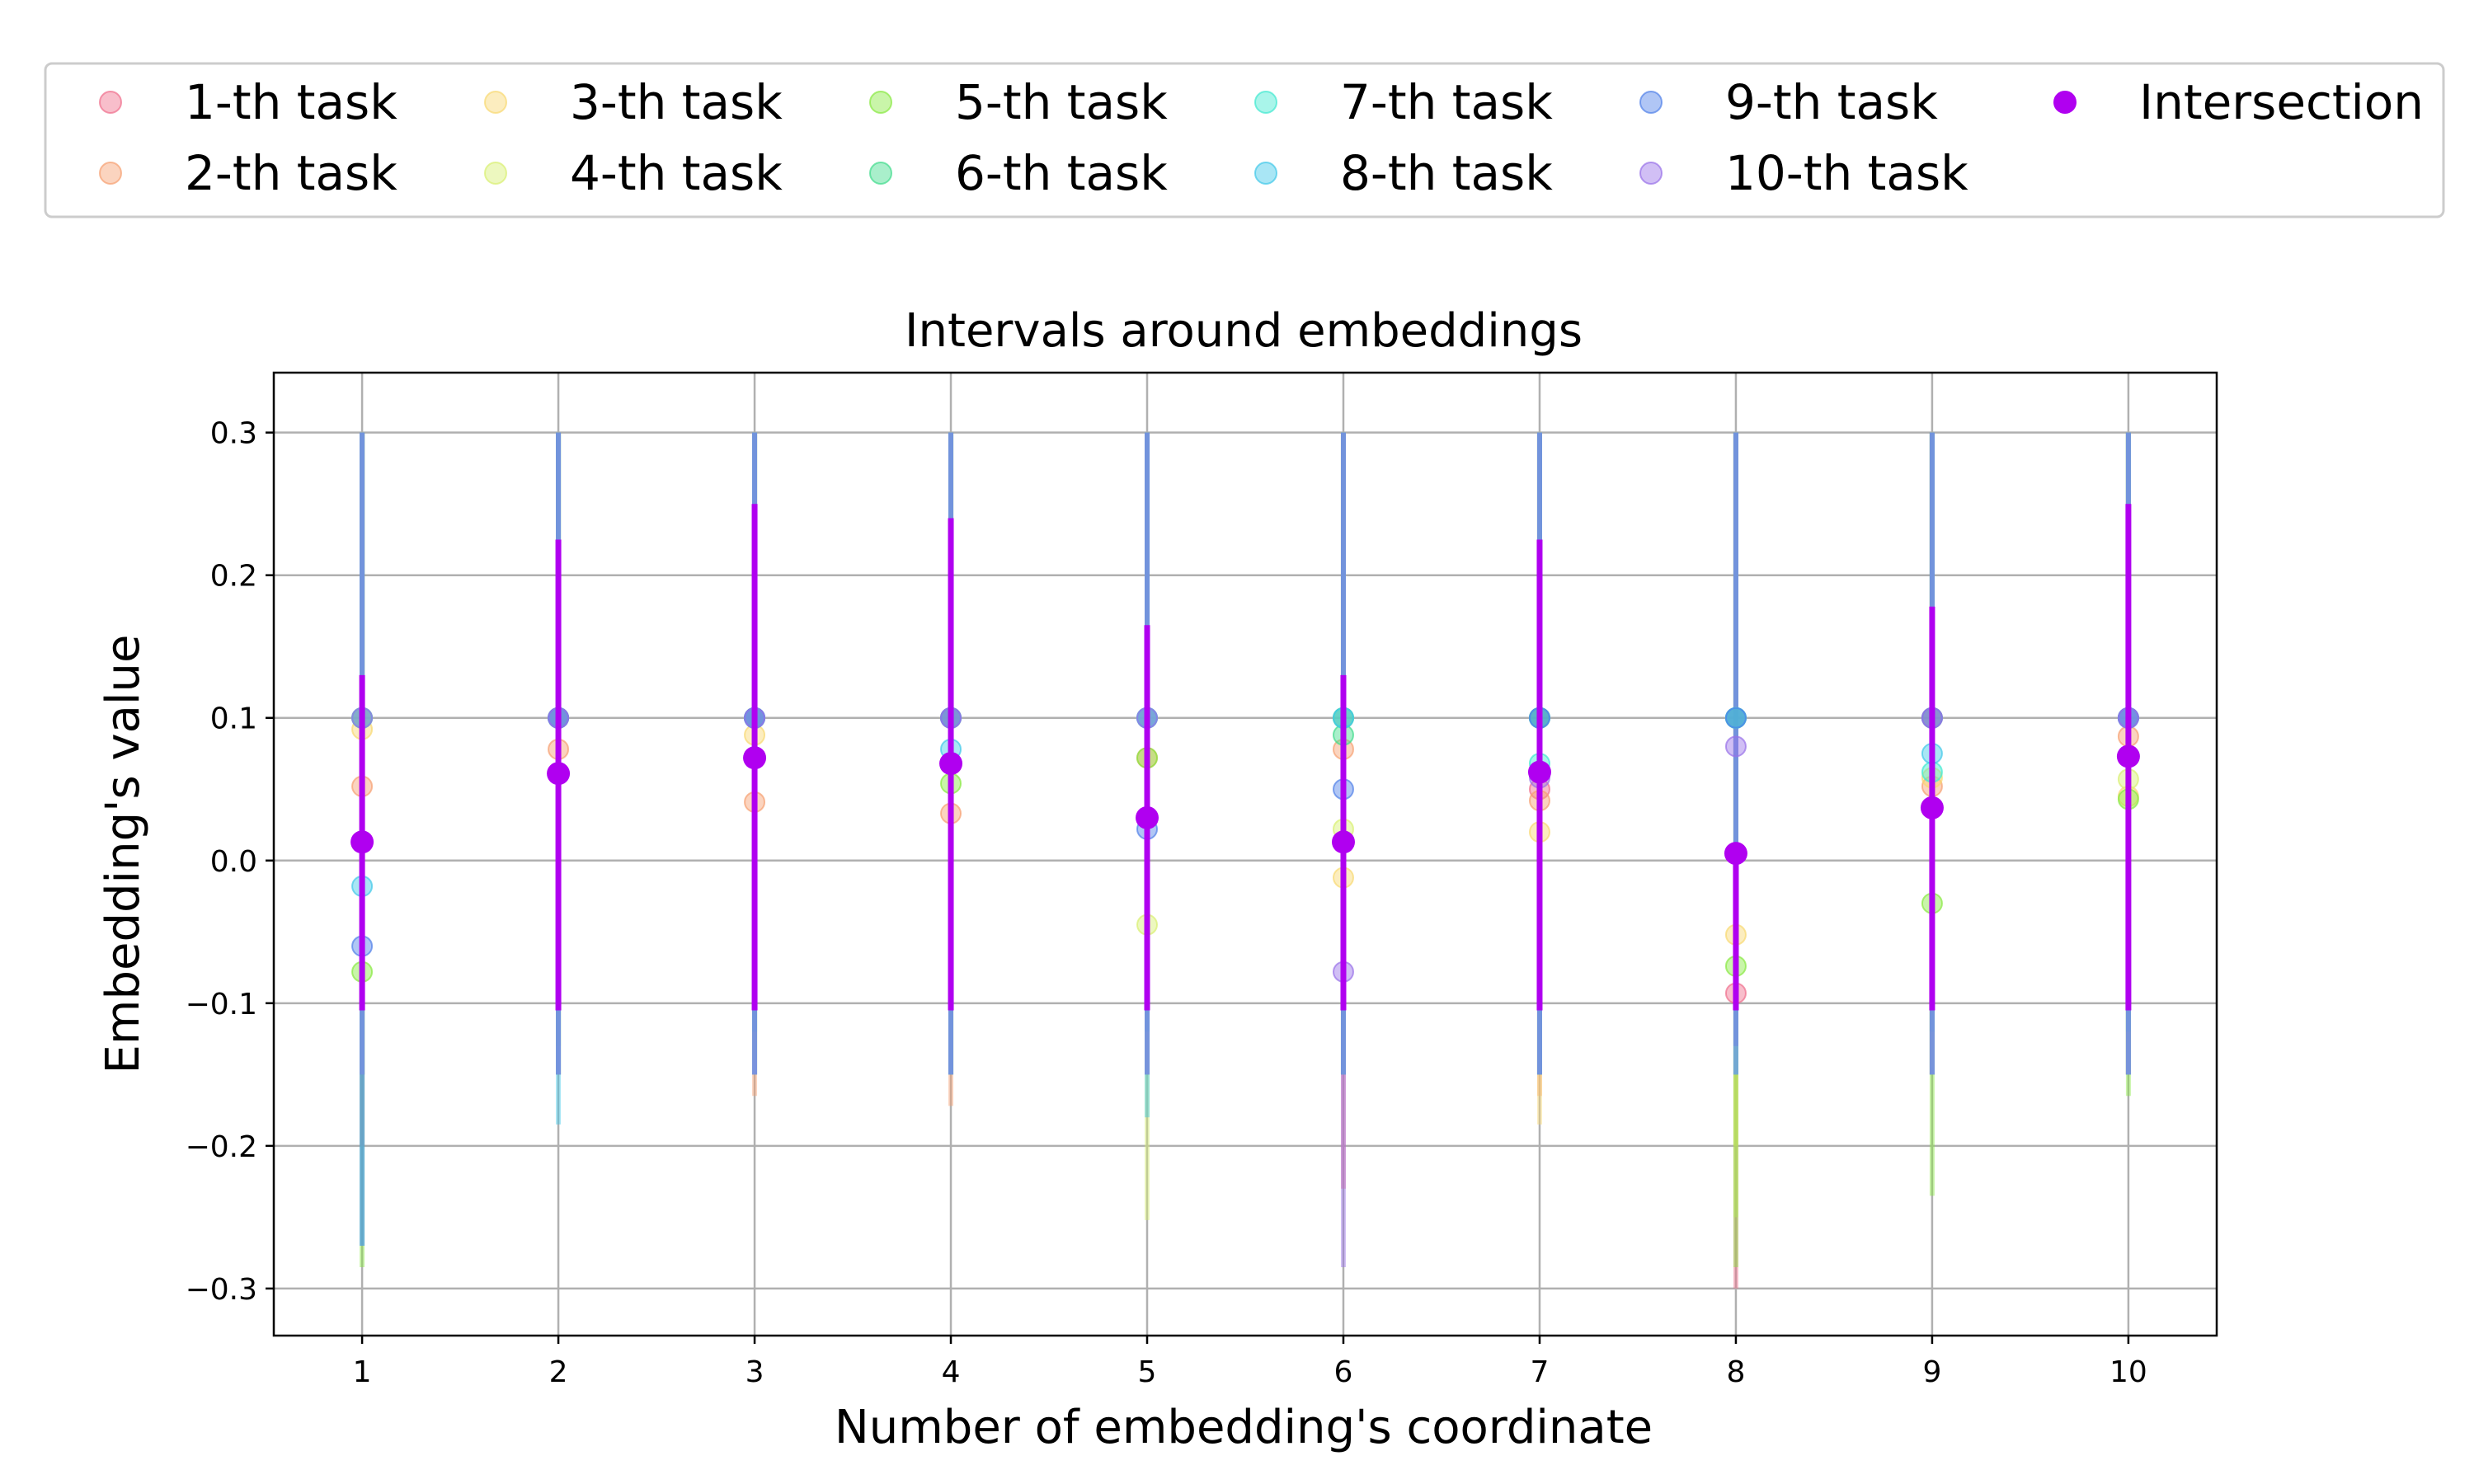  What do you see at coordinates (676, 102) in the screenshot?
I see `legend-label: 3-th task` at bounding box center [676, 102].